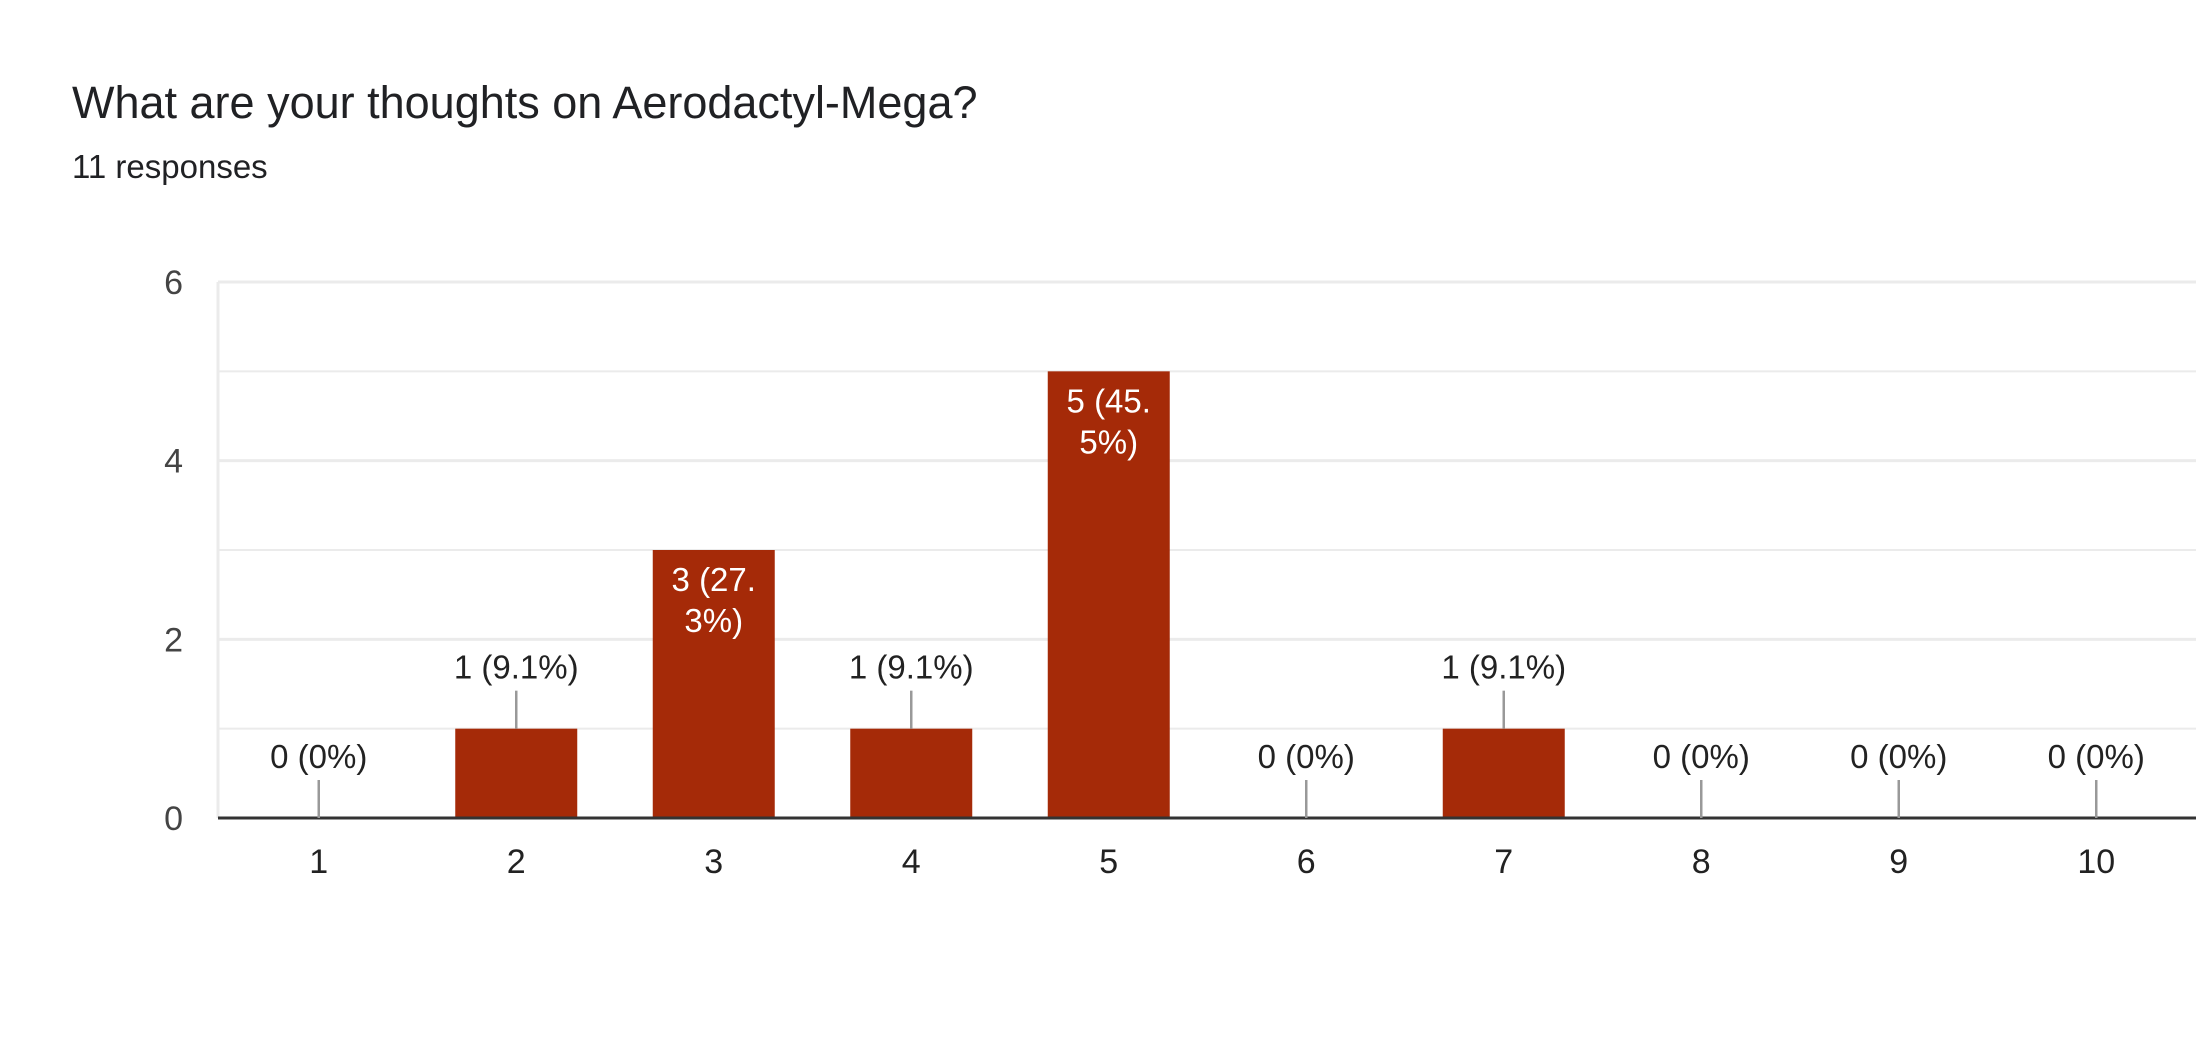 The width and height of the screenshot is (2196, 1044). What do you see at coordinates (318, 862) in the screenshot?
I see `x-tick-label: 1` at bounding box center [318, 862].